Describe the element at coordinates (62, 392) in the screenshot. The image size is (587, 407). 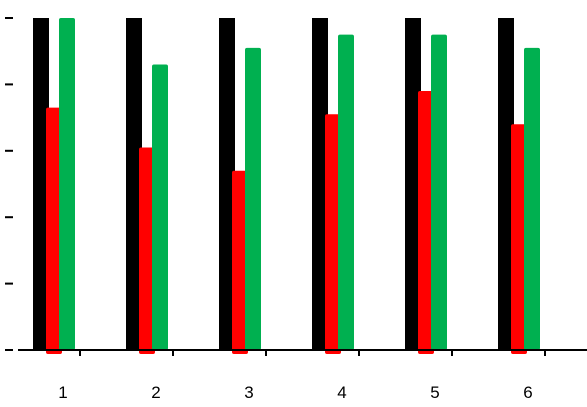
I see `x-tick-label: 1` at that location.